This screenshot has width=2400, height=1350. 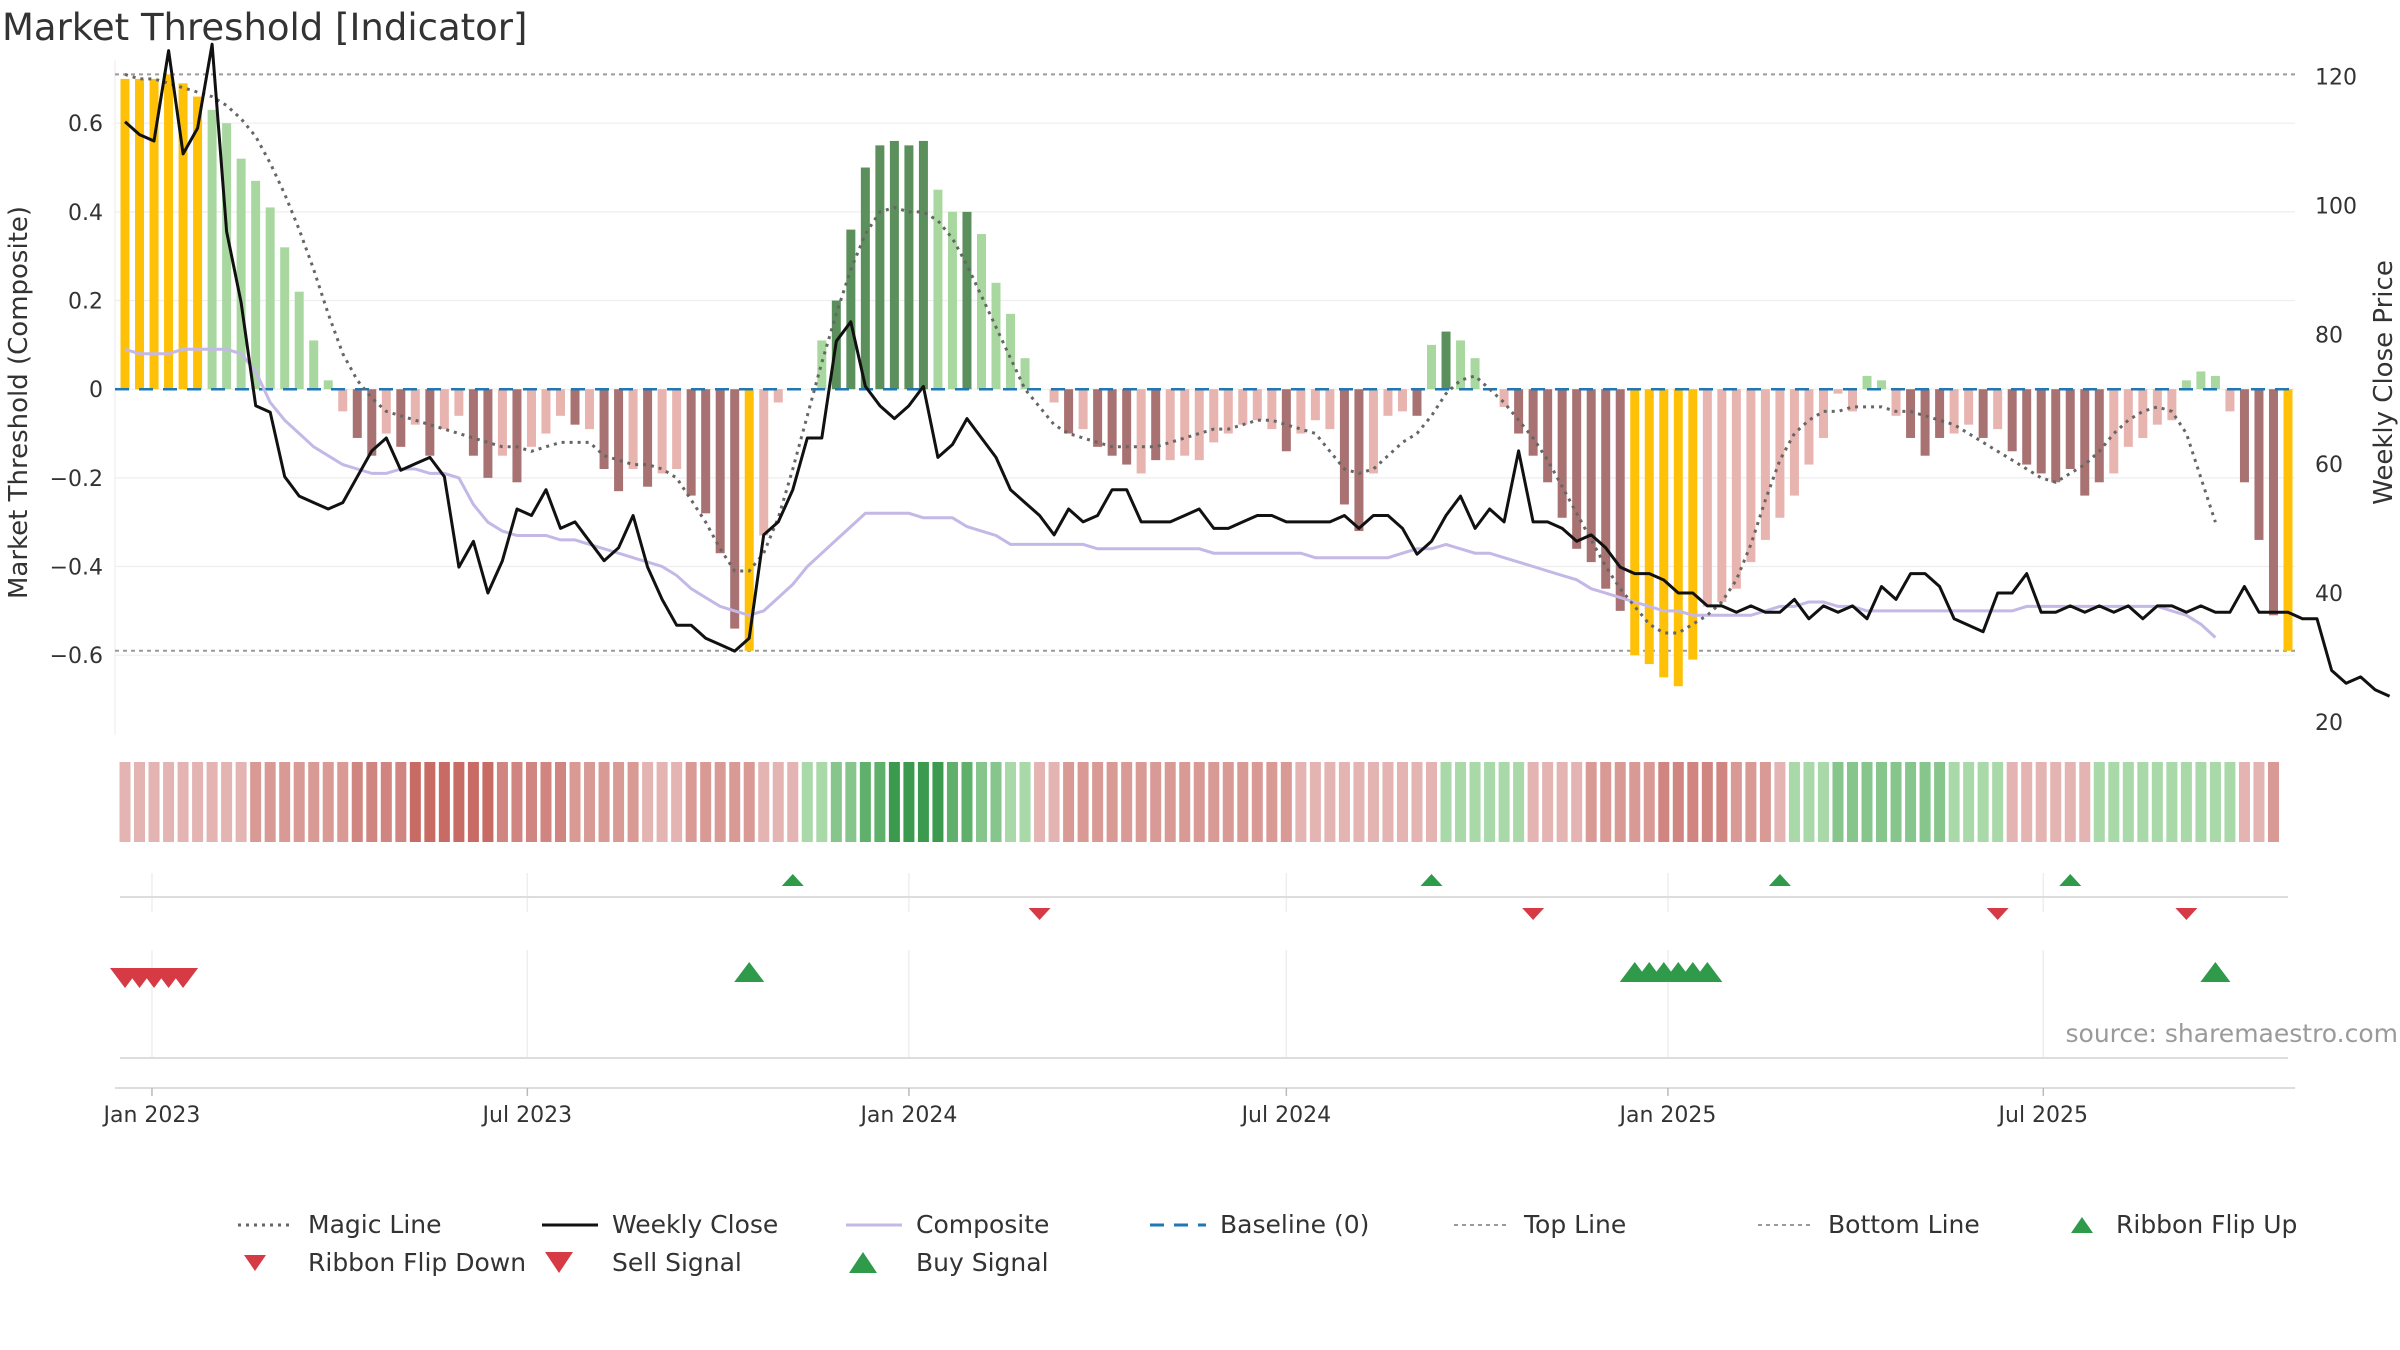 What do you see at coordinates (874, 1224) in the screenshot?
I see `lavender-line-icon` at bounding box center [874, 1224].